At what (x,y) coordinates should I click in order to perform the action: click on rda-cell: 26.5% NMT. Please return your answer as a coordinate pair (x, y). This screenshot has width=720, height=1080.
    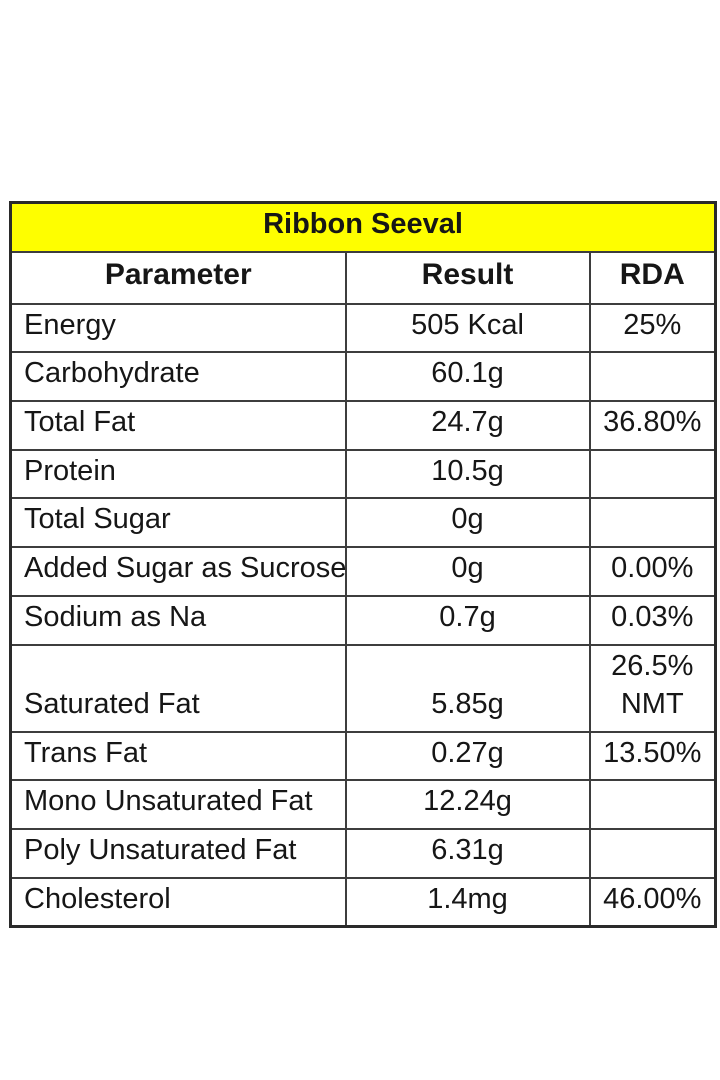
    Looking at the image, I should click on (652, 688).